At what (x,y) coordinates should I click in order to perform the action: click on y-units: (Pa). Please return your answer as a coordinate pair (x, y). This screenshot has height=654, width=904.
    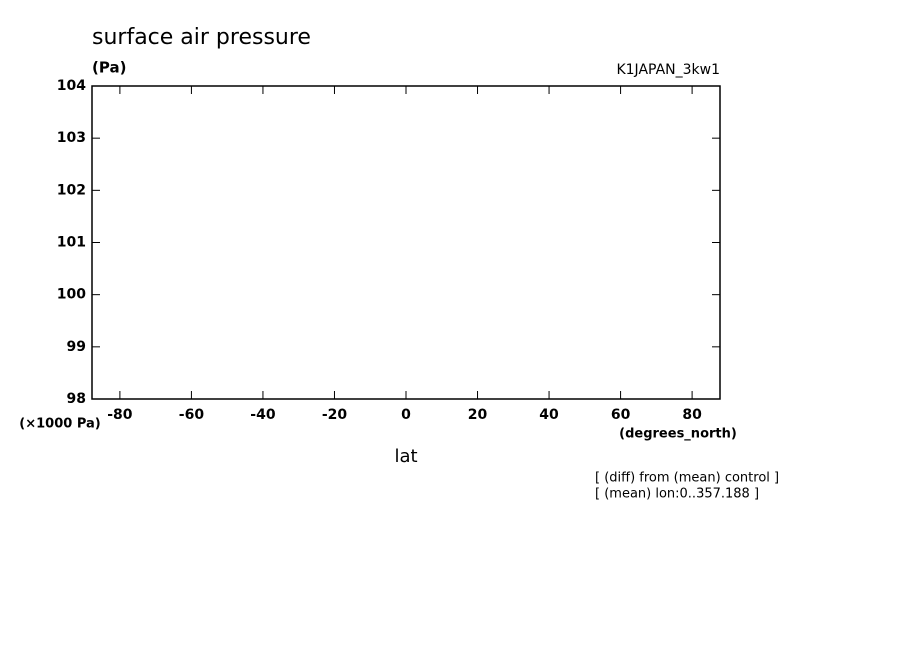
    Looking at the image, I should click on (109, 68).